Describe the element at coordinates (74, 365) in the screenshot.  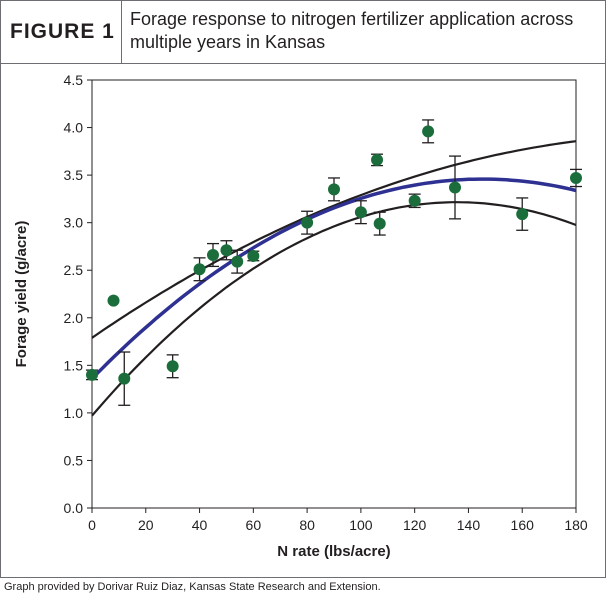
I see `y-tick-label: 1.5` at that location.